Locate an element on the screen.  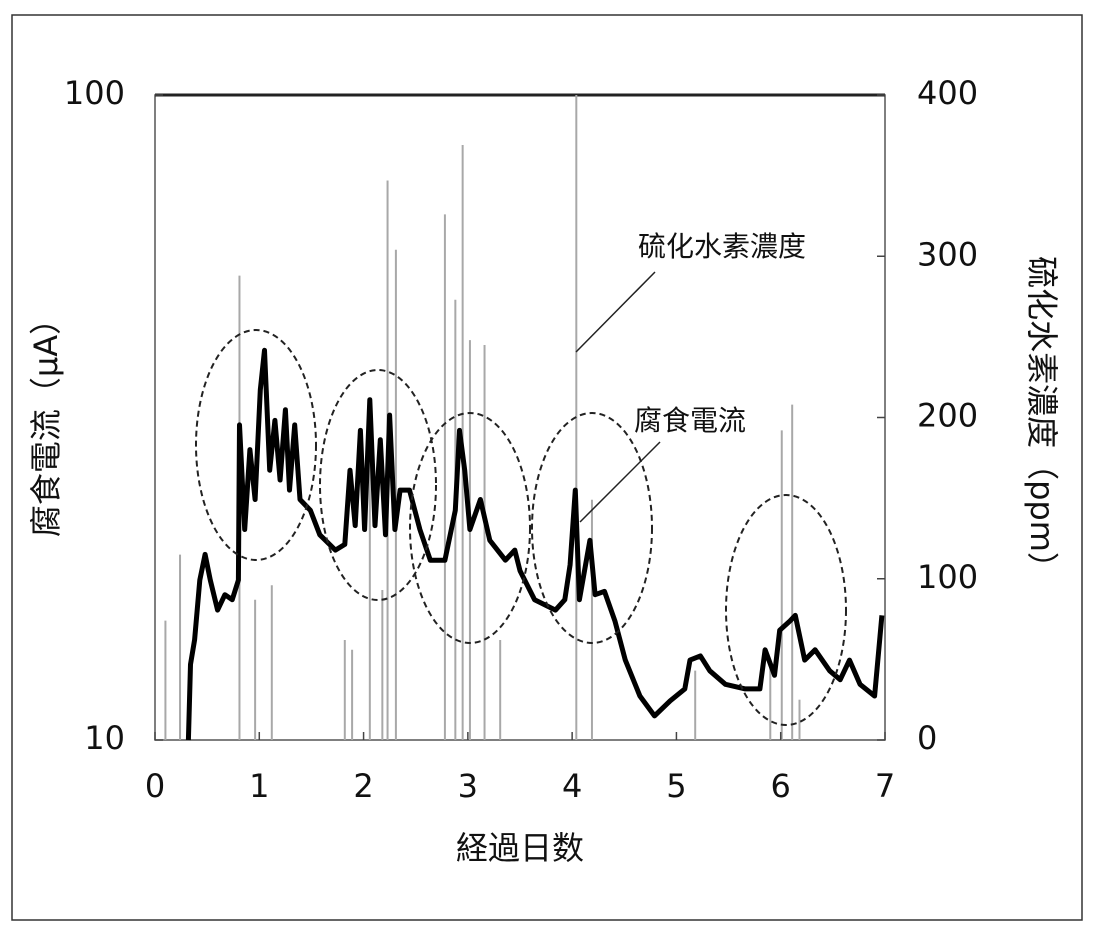
x-tick-label: 1 is located at coordinates (259, 786).